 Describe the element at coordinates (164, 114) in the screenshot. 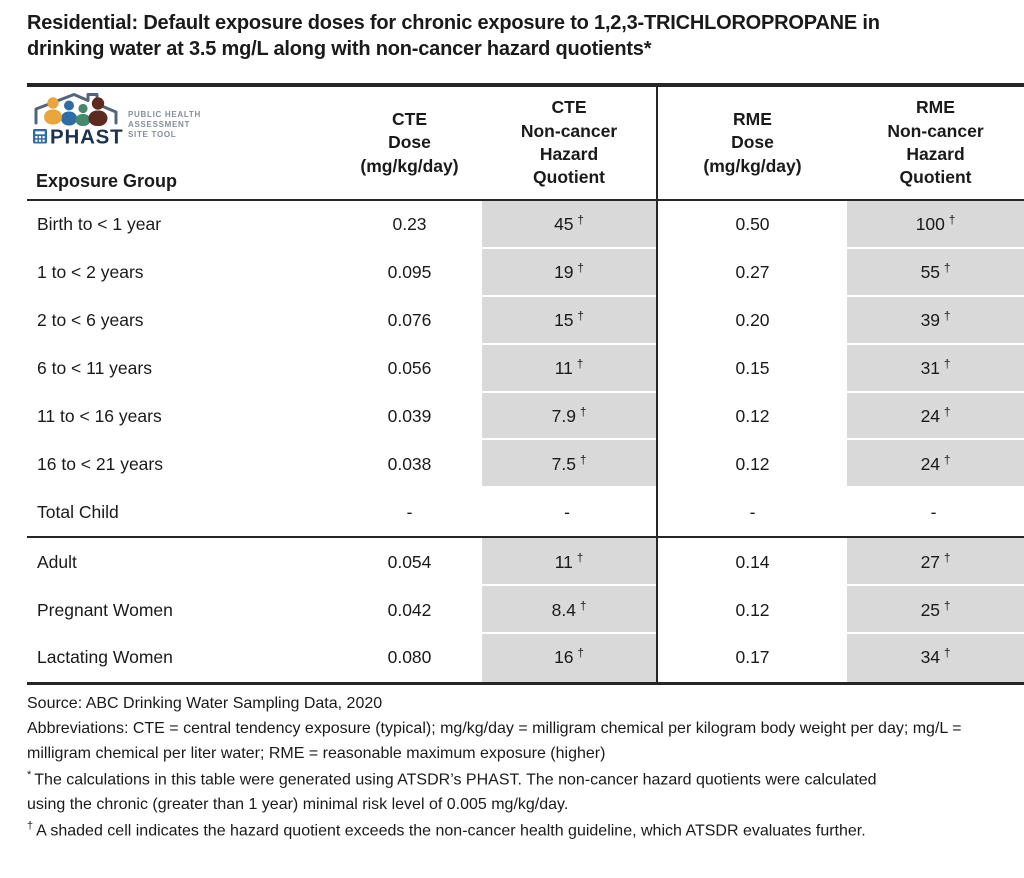

I see `logo-tagline-line1: PUBLIC HEALTH` at that location.